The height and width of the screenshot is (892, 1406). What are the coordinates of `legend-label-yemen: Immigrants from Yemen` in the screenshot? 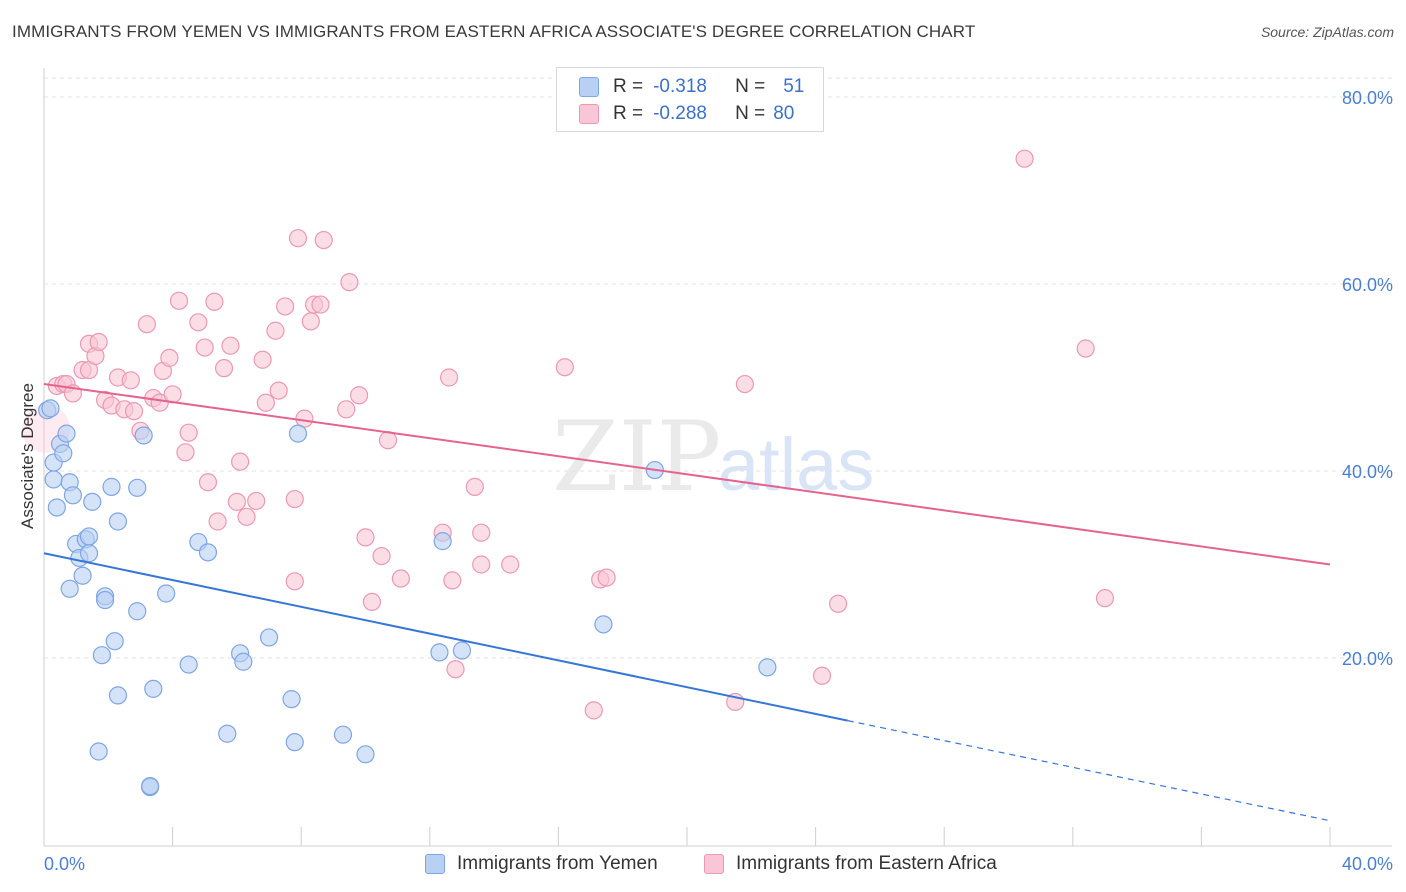 It's located at (557, 863).